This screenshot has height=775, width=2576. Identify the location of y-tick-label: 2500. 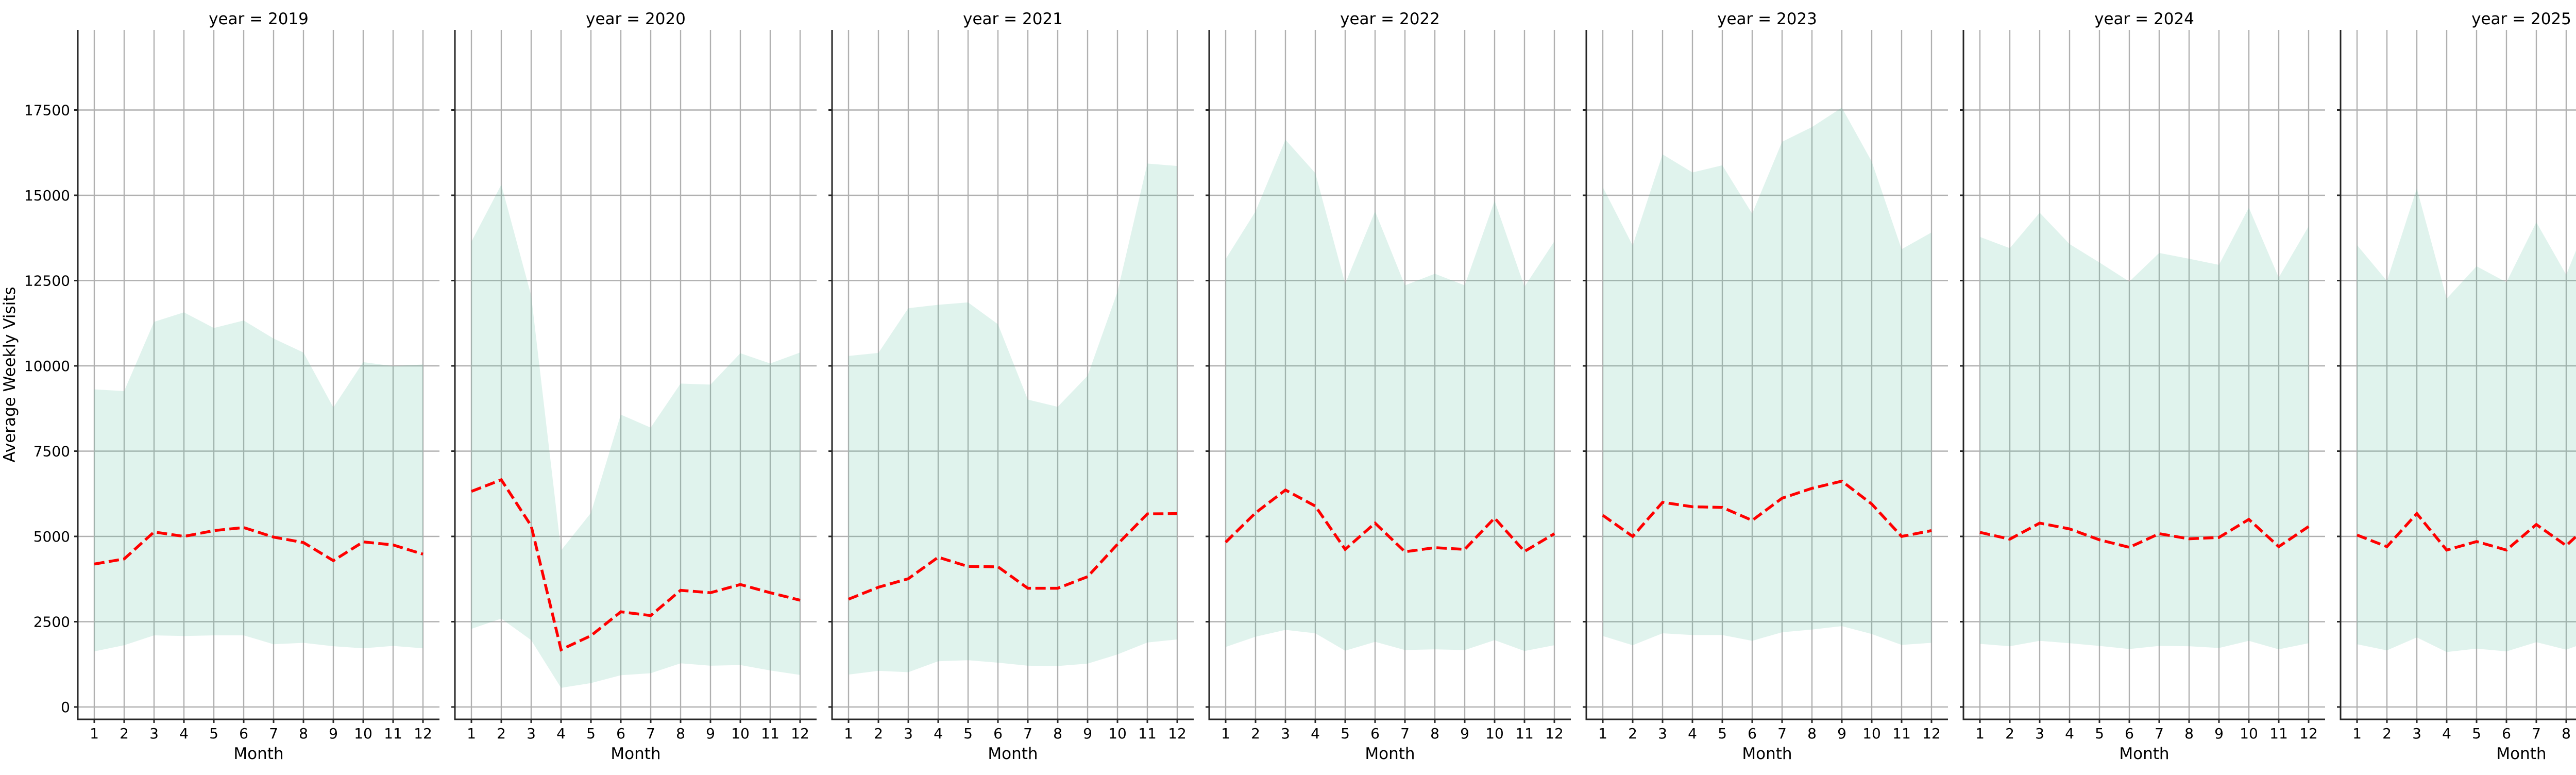
(51, 622).